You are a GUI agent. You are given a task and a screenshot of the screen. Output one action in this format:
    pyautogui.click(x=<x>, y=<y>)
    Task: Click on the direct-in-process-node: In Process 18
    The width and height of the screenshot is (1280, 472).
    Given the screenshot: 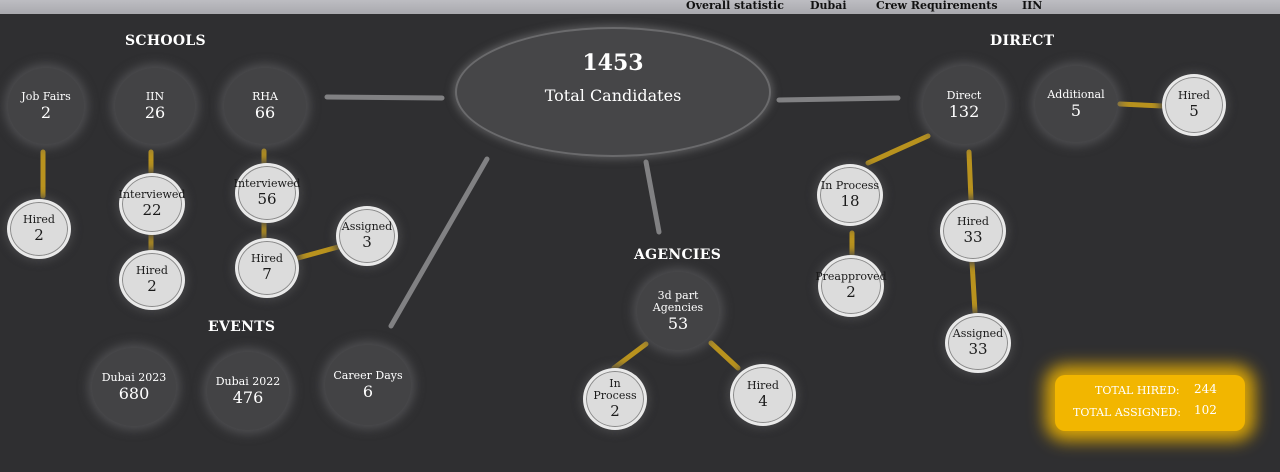 What is the action you would take?
    pyautogui.click(x=850, y=195)
    